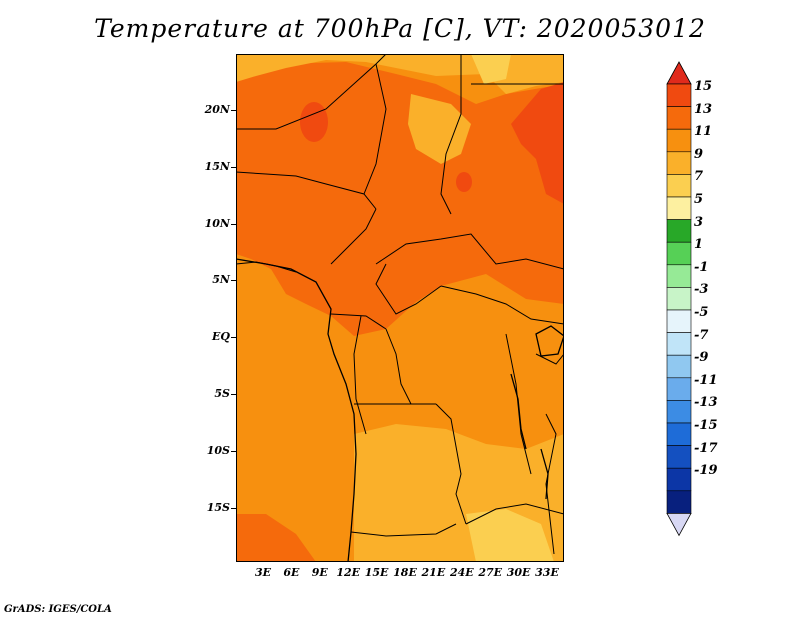 The height and width of the screenshot is (618, 800). Describe the element at coordinates (276, 538) in the screenshot. I see `field-southwest-warm` at that location.